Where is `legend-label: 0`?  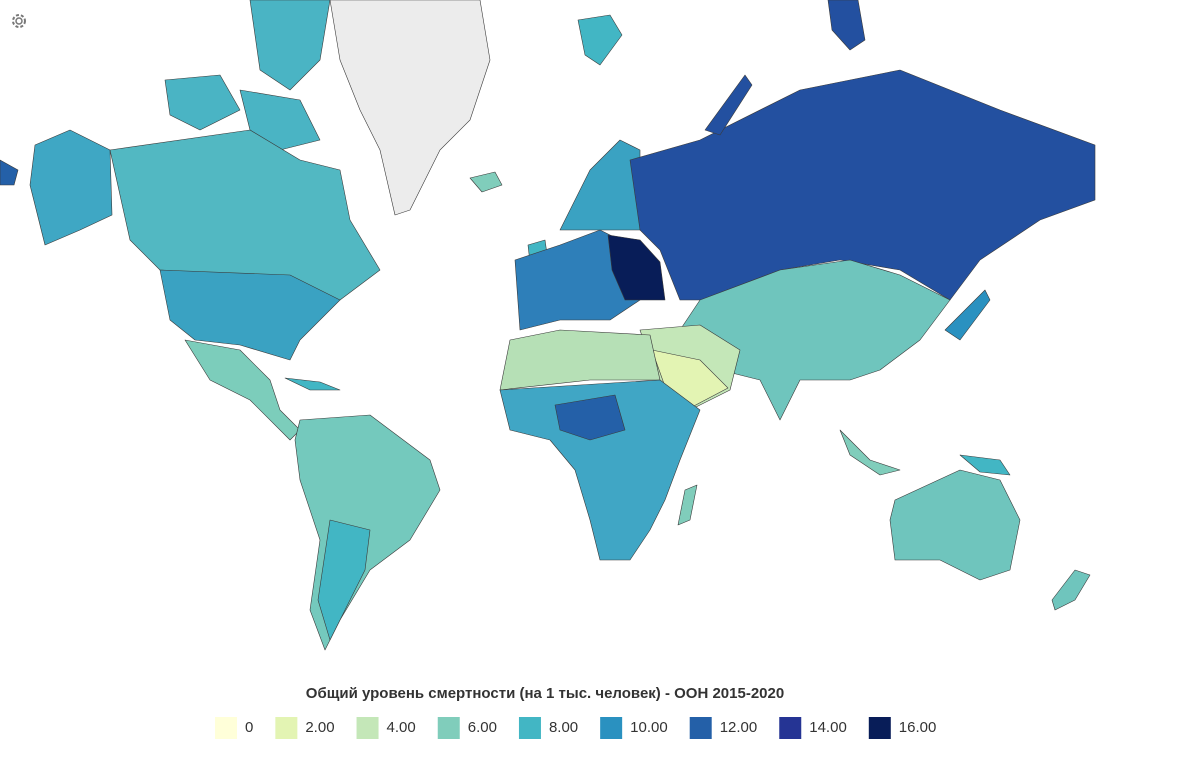
legend-label: 0 is located at coordinates (249, 727).